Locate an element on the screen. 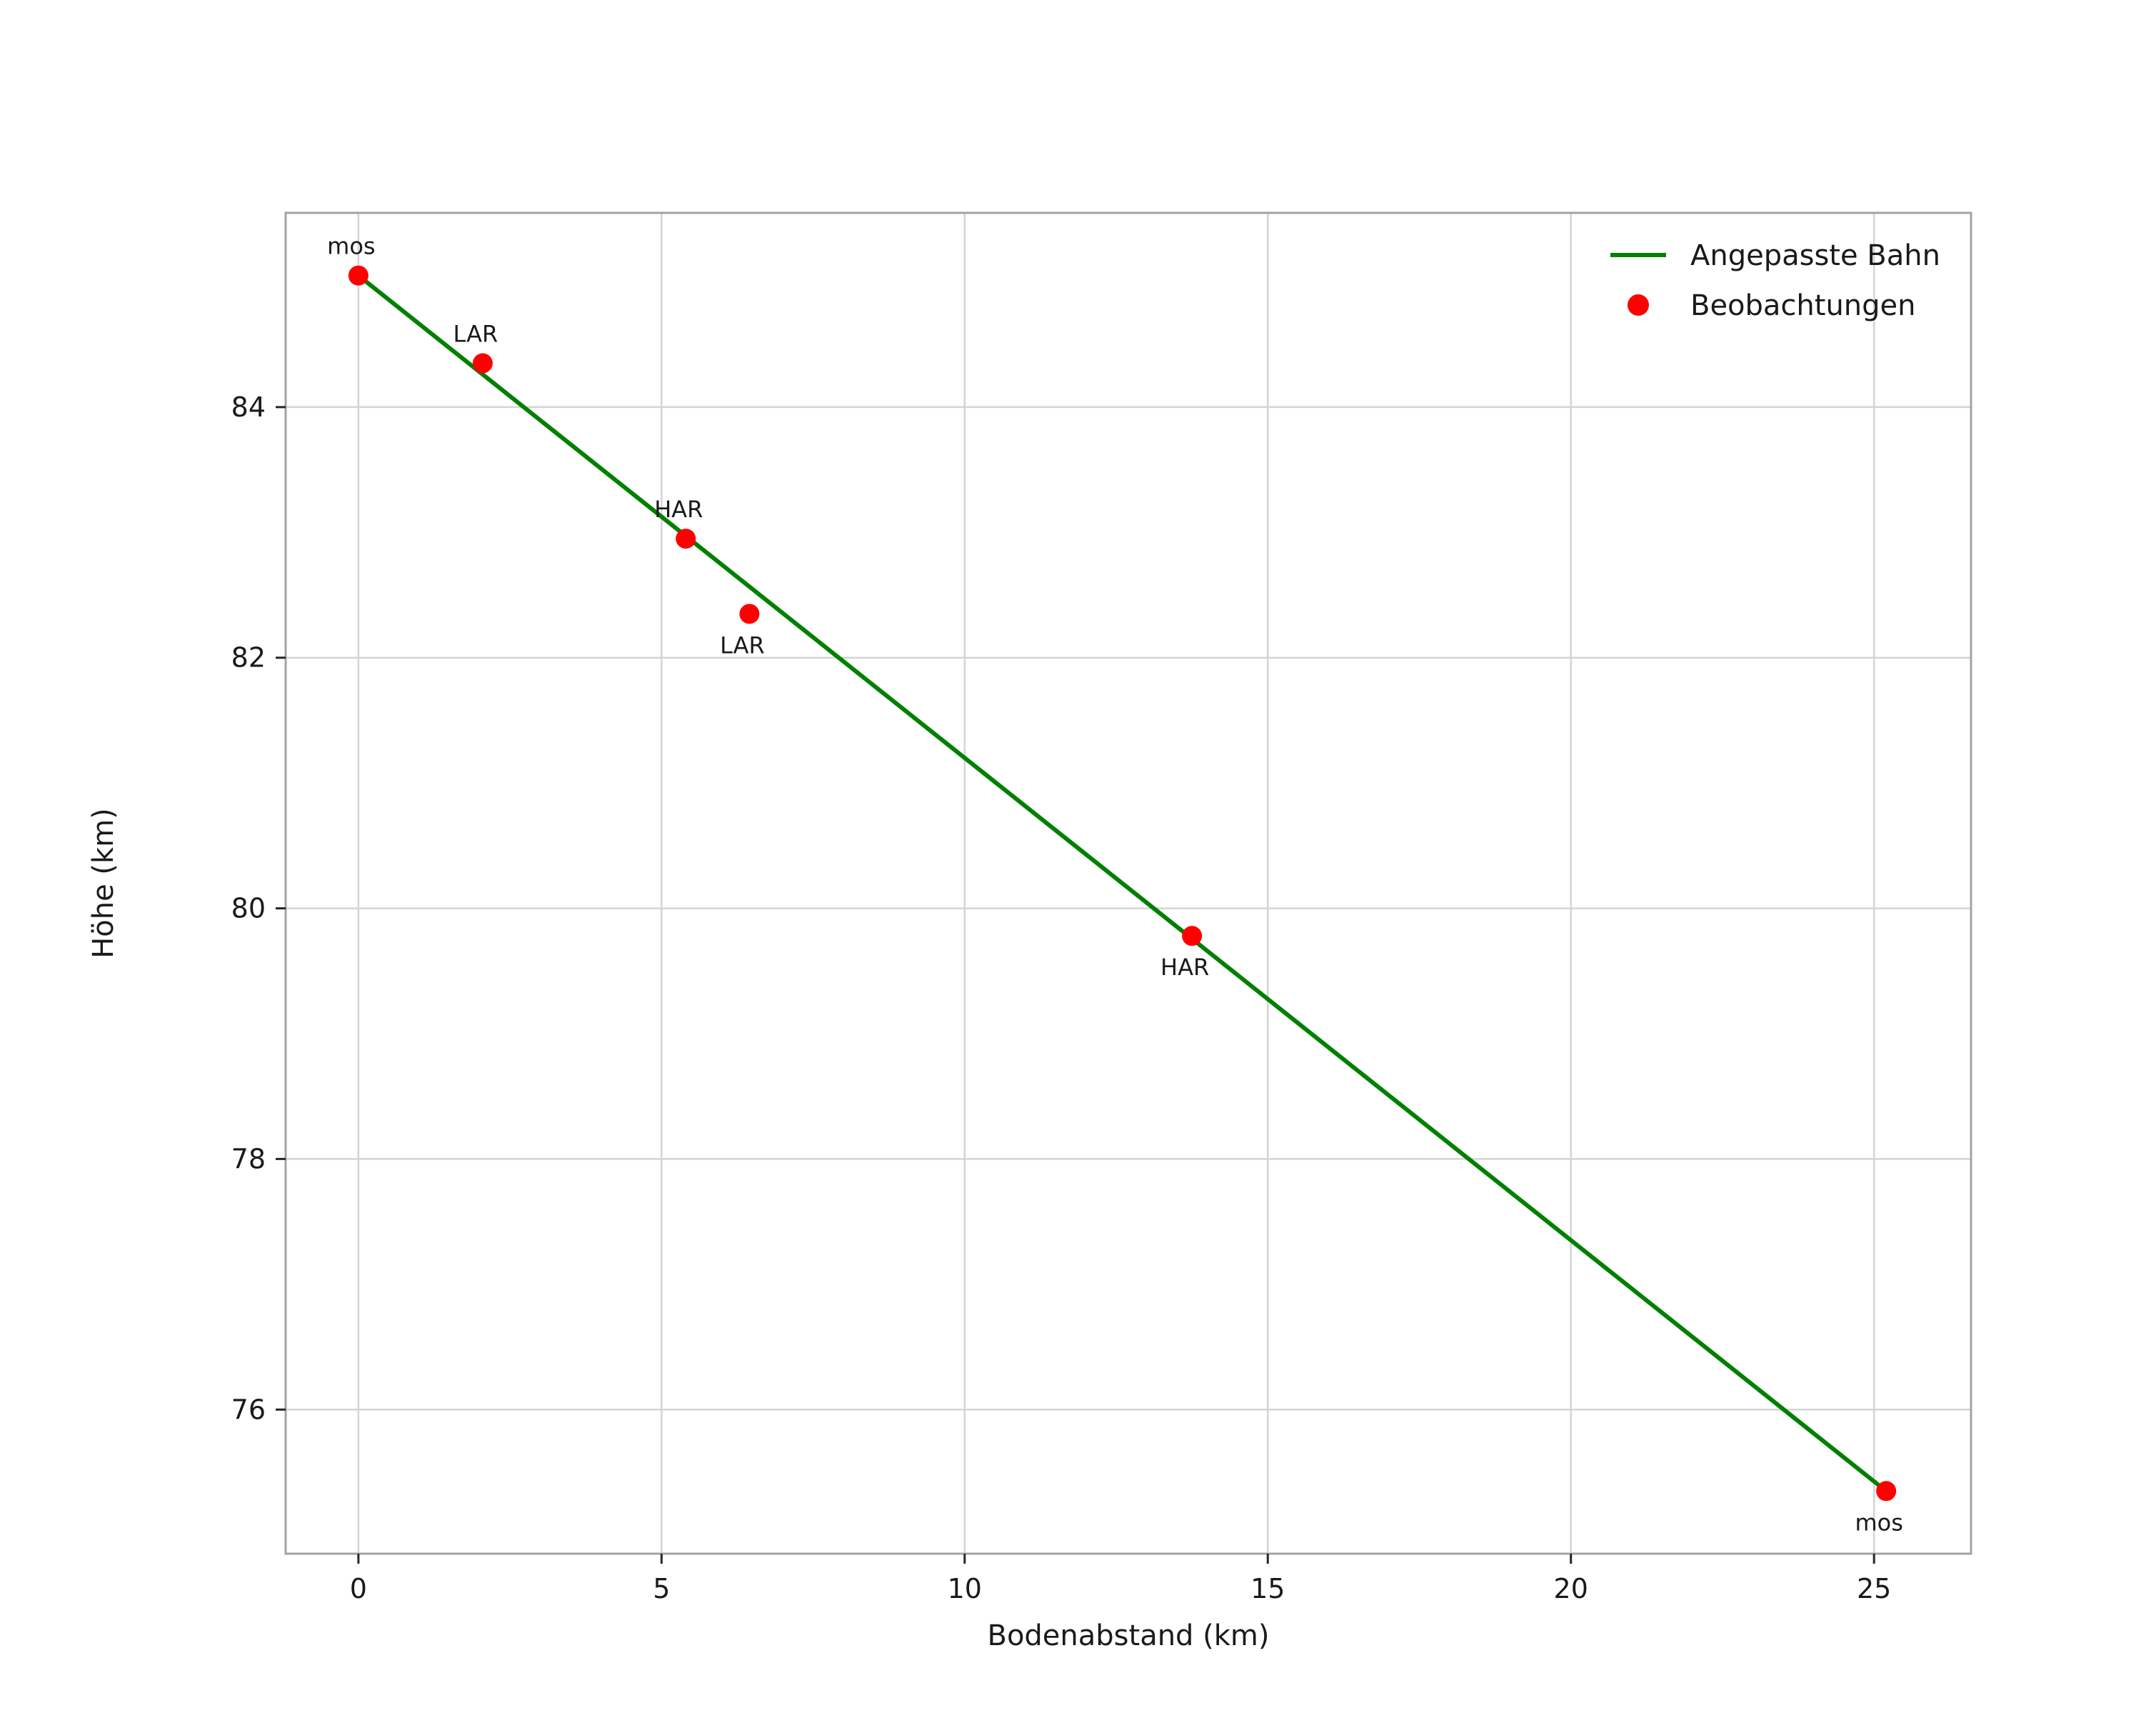  x-axis-label: Bodenabstand (km) is located at coordinates (1129, 1635).